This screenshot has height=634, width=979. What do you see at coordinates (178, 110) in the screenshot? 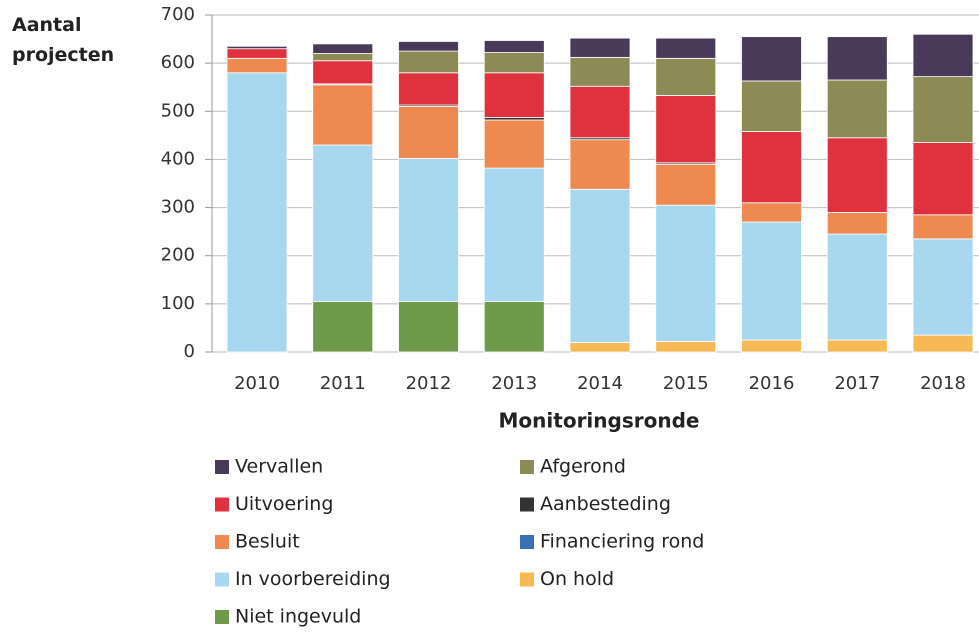
I see `y-tick-label: 500` at bounding box center [178, 110].